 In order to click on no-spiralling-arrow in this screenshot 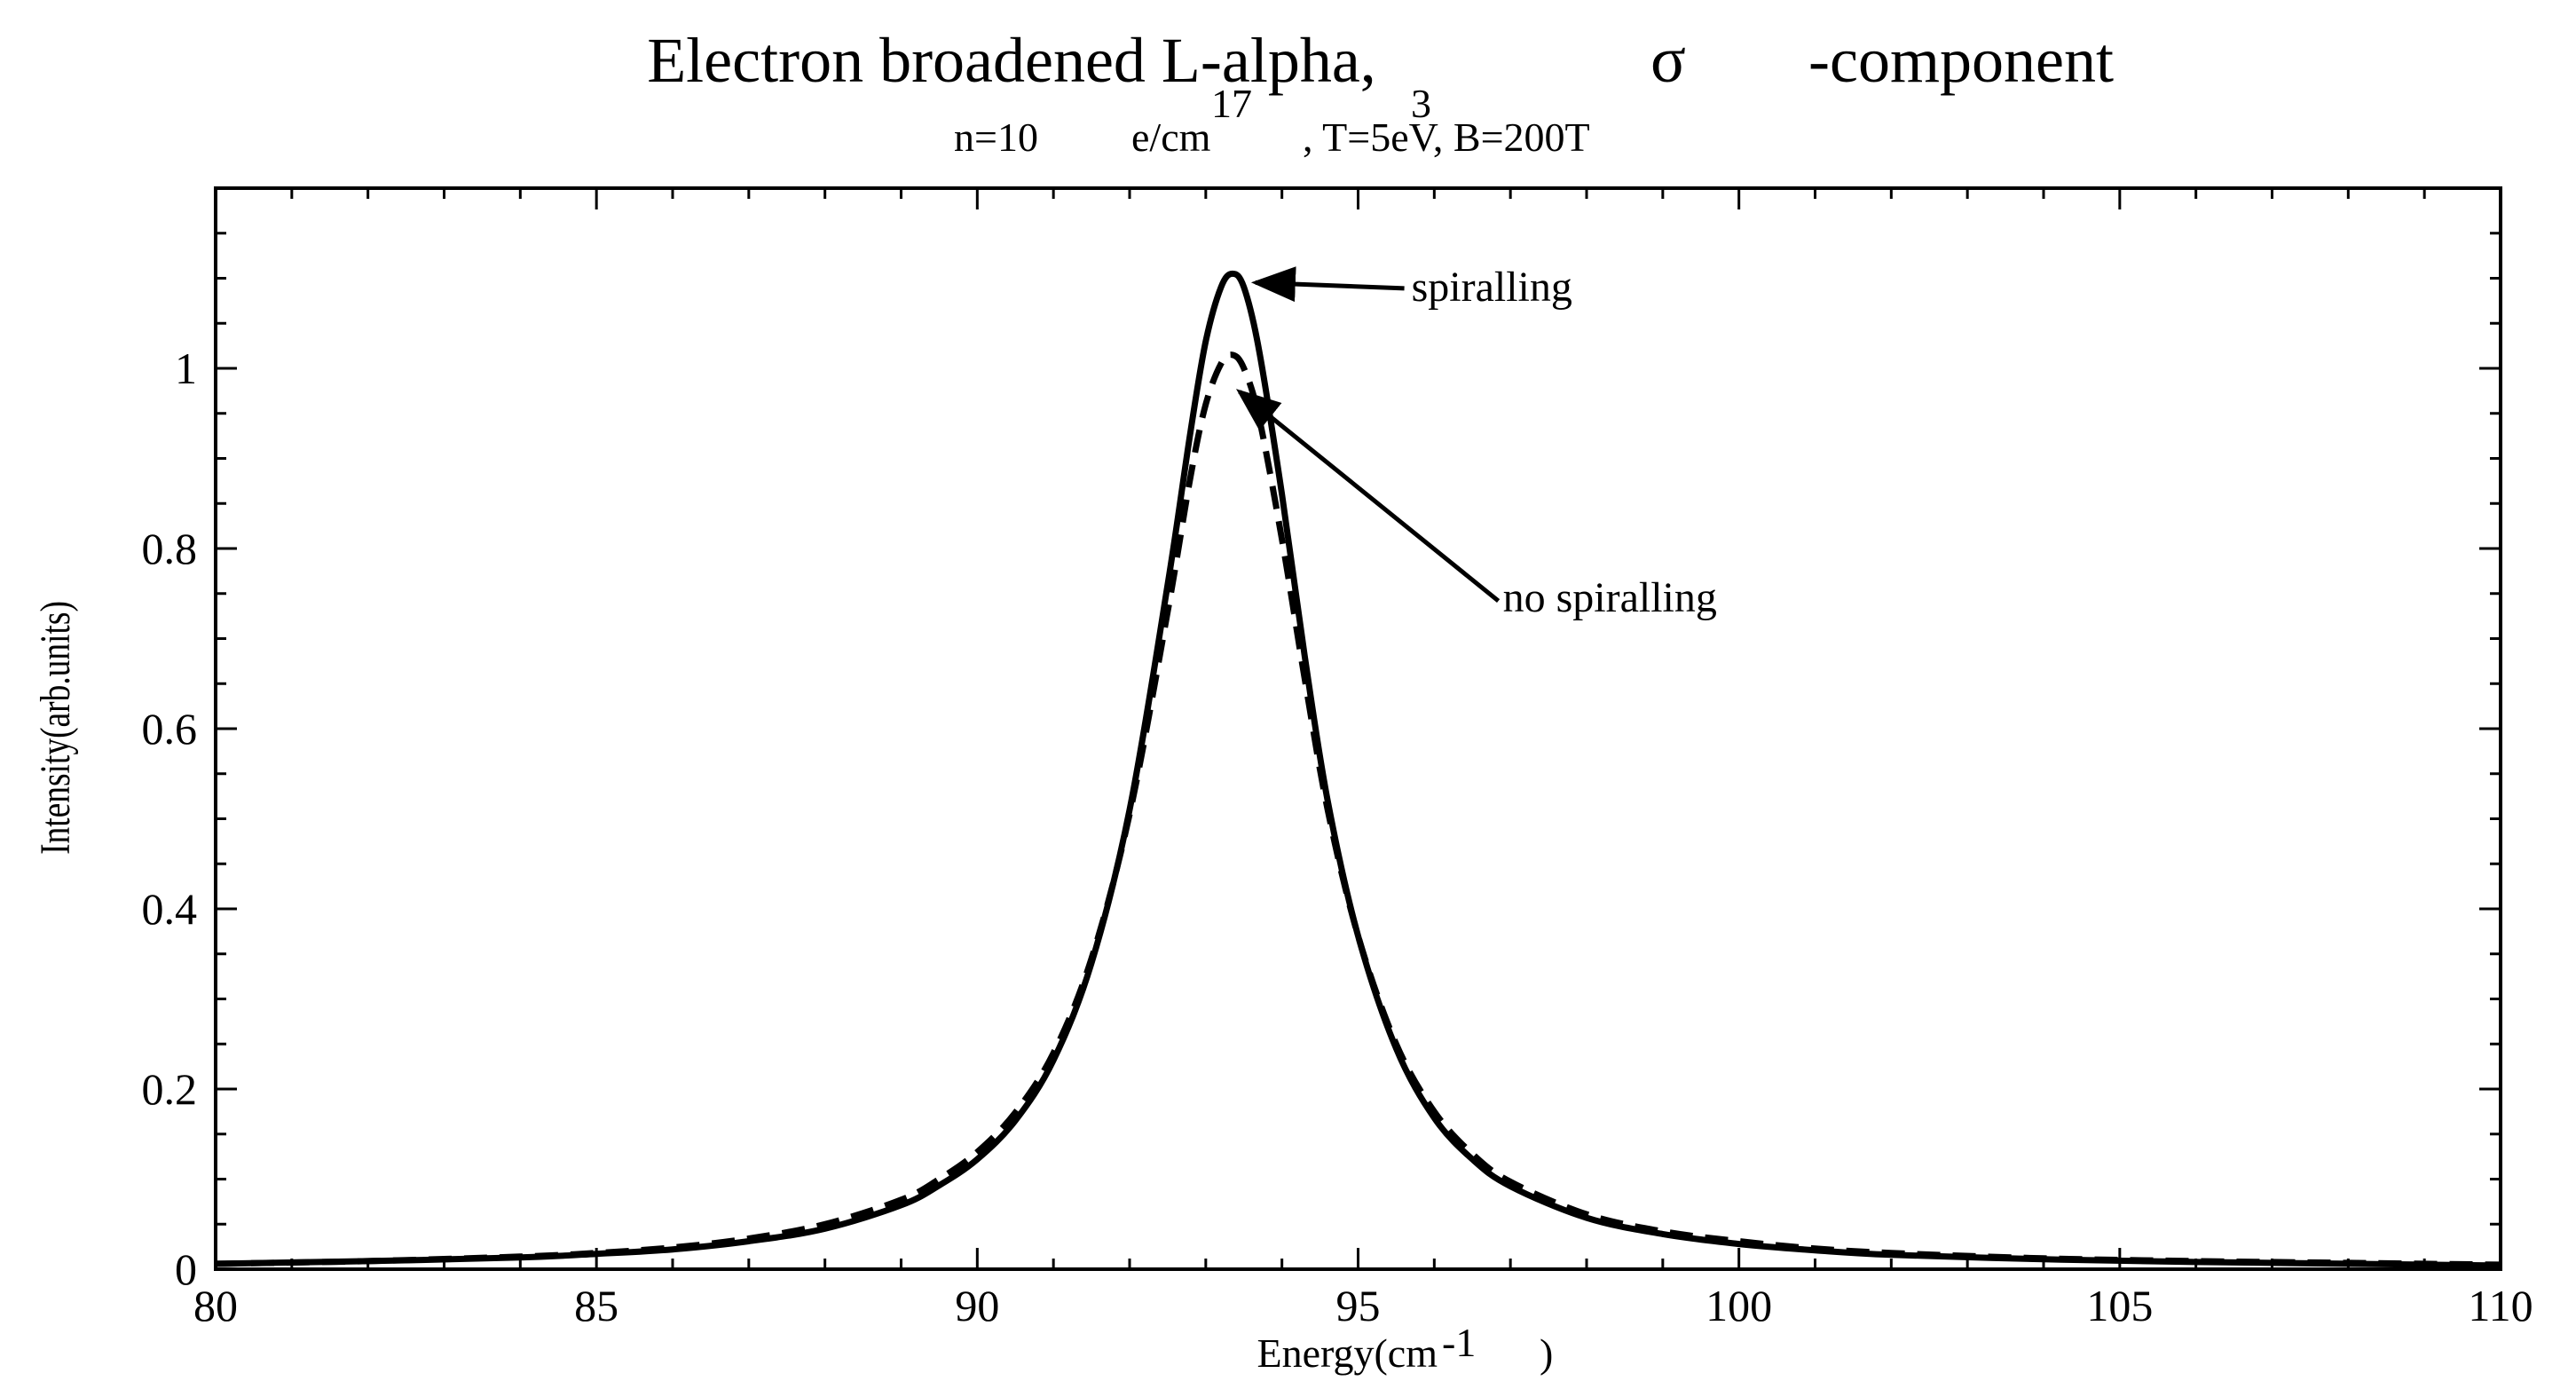, I will do `click(1368, 496)`.